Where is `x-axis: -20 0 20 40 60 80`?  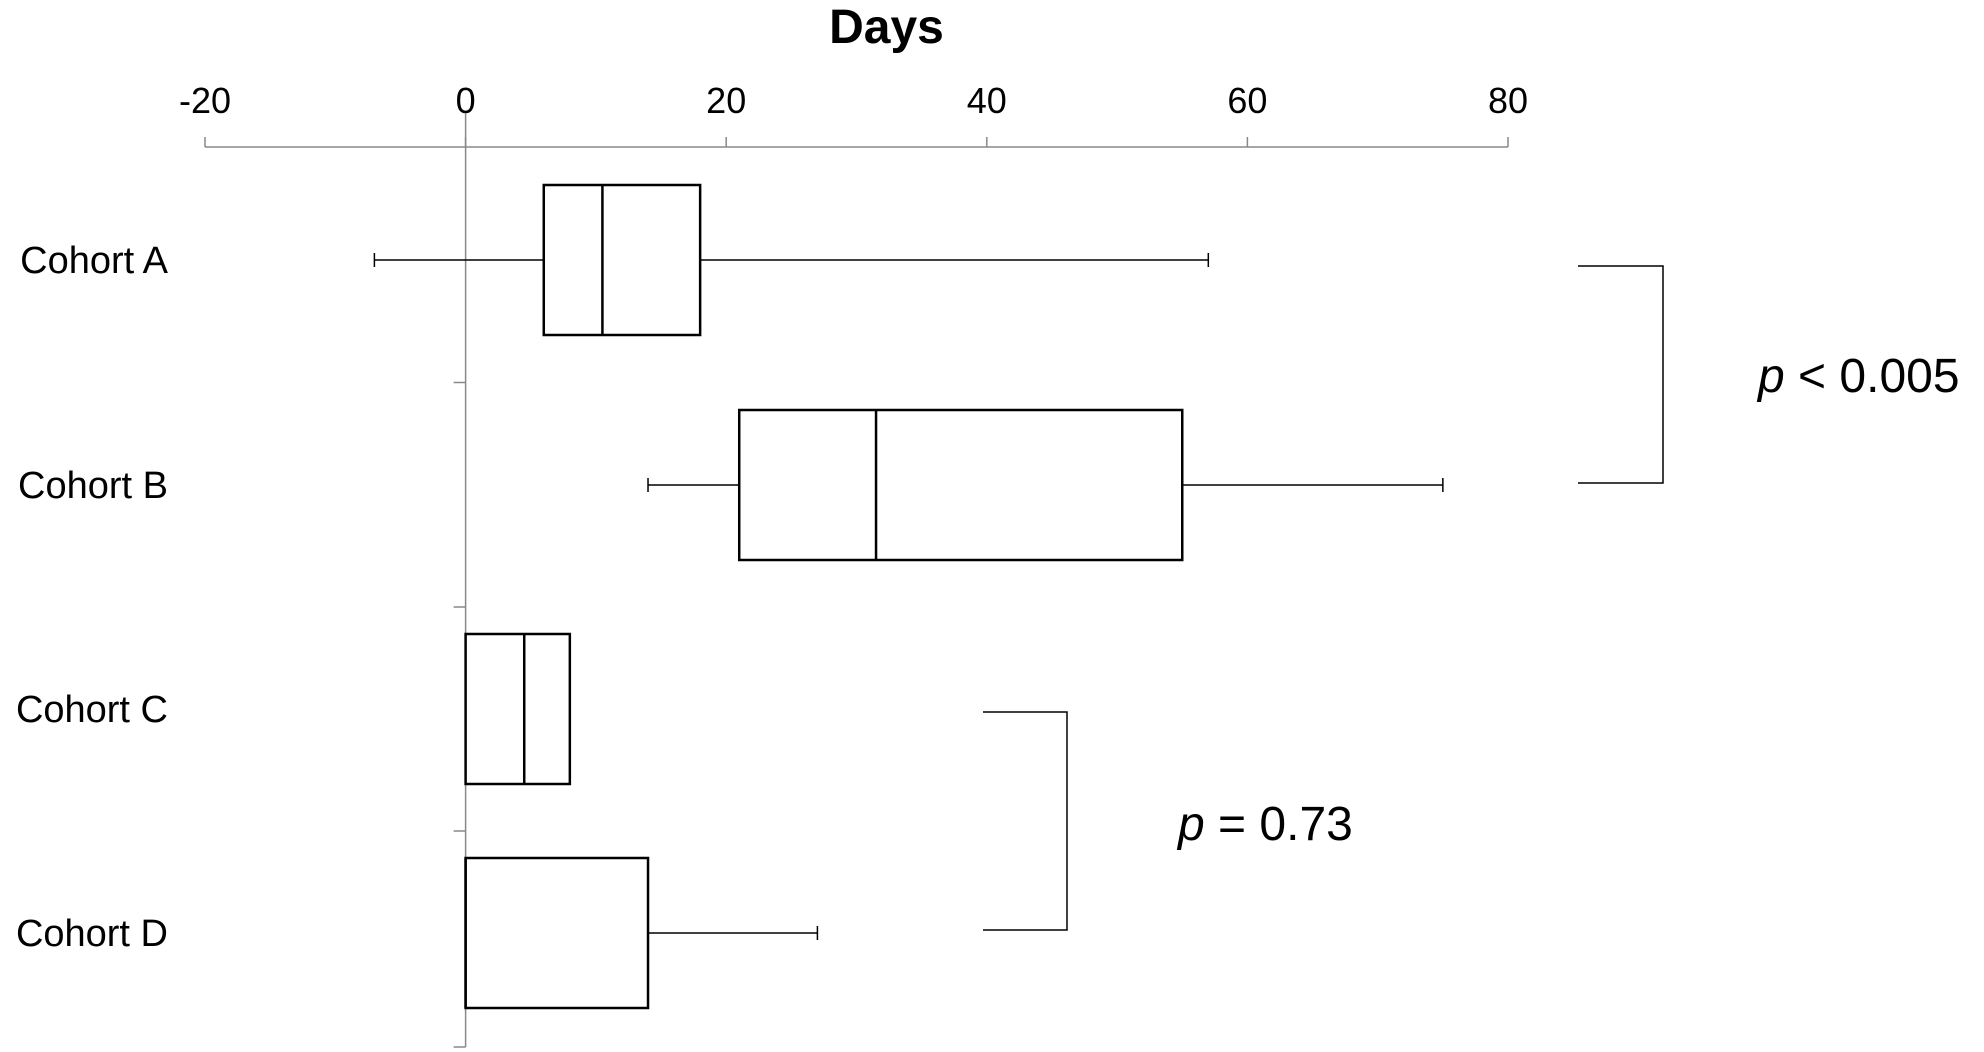
x-axis: -20 0 20 40 60 80 is located at coordinates (853, 114).